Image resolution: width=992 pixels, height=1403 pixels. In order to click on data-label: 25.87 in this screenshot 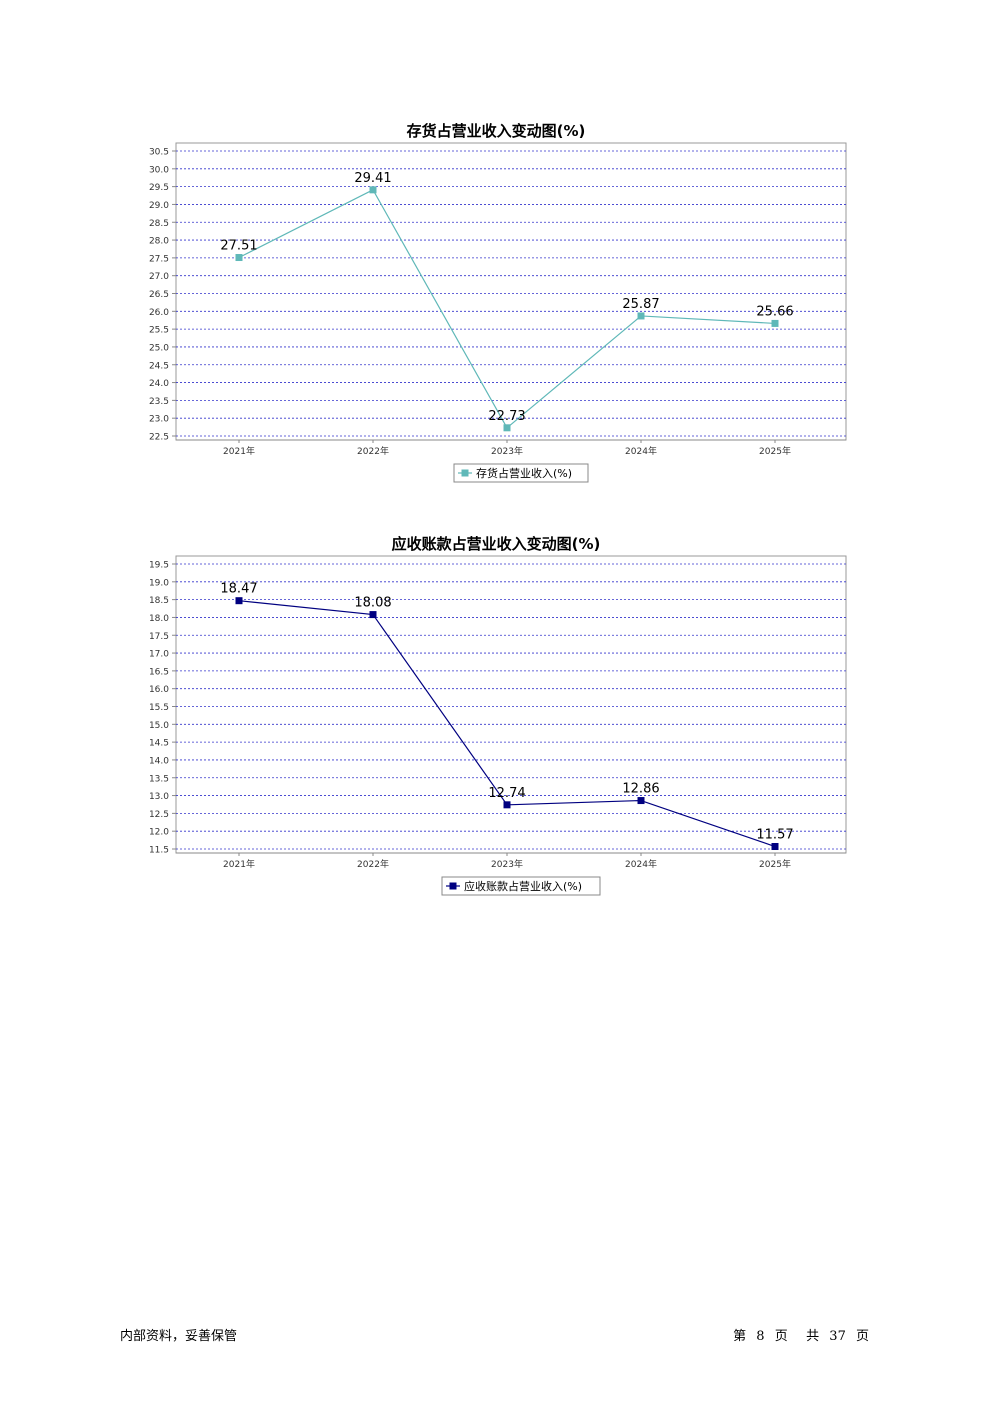, I will do `click(640, 304)`.